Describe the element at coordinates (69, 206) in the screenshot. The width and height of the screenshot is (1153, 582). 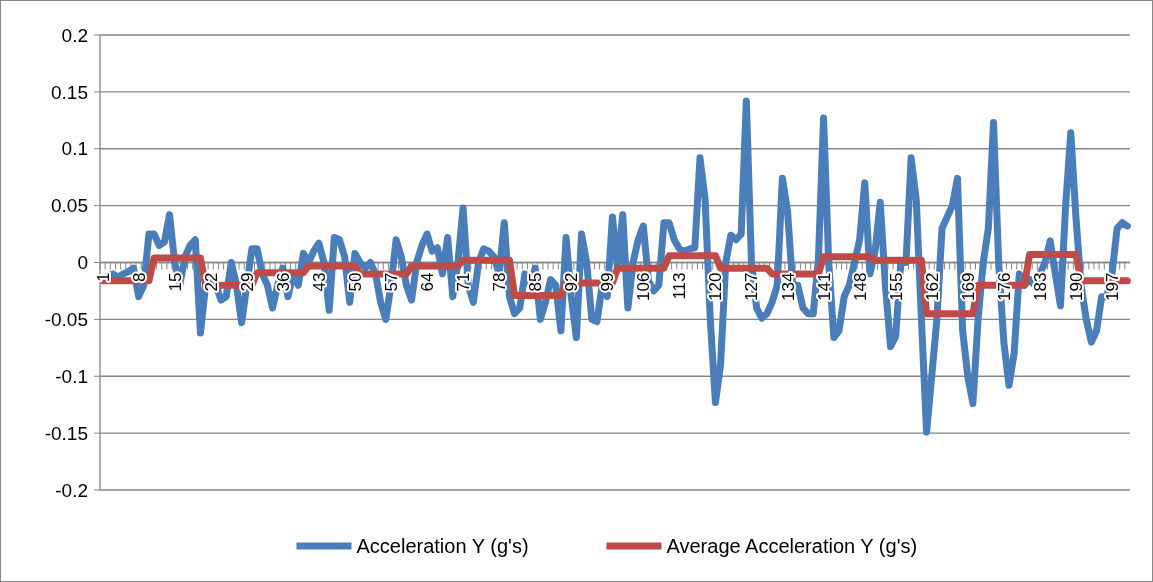
I see `y-tick-label: 0.05` at that location.